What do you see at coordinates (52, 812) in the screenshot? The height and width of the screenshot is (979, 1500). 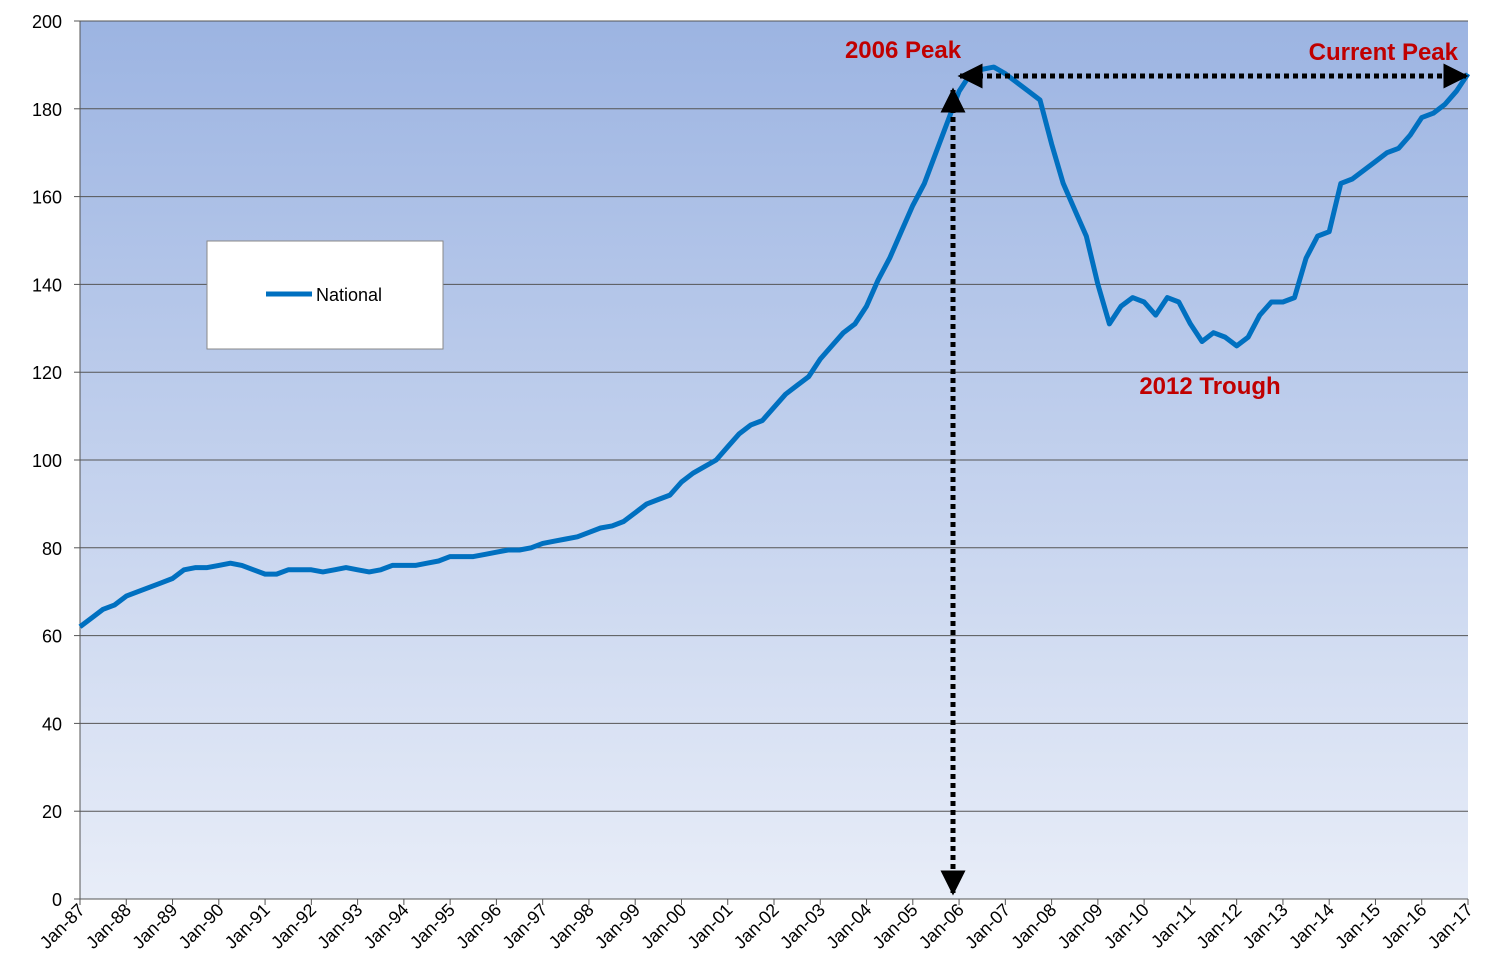 I see `y-tick-label: 20` at bounding box center [52, 812].